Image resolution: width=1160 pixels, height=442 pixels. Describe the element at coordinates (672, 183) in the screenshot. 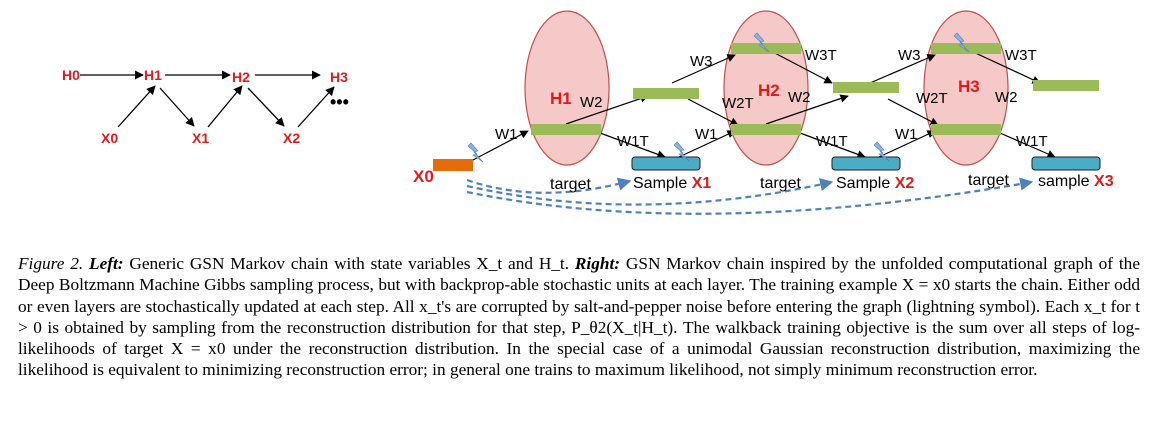

I see `sample-x1-label: Sample X1` at that location.